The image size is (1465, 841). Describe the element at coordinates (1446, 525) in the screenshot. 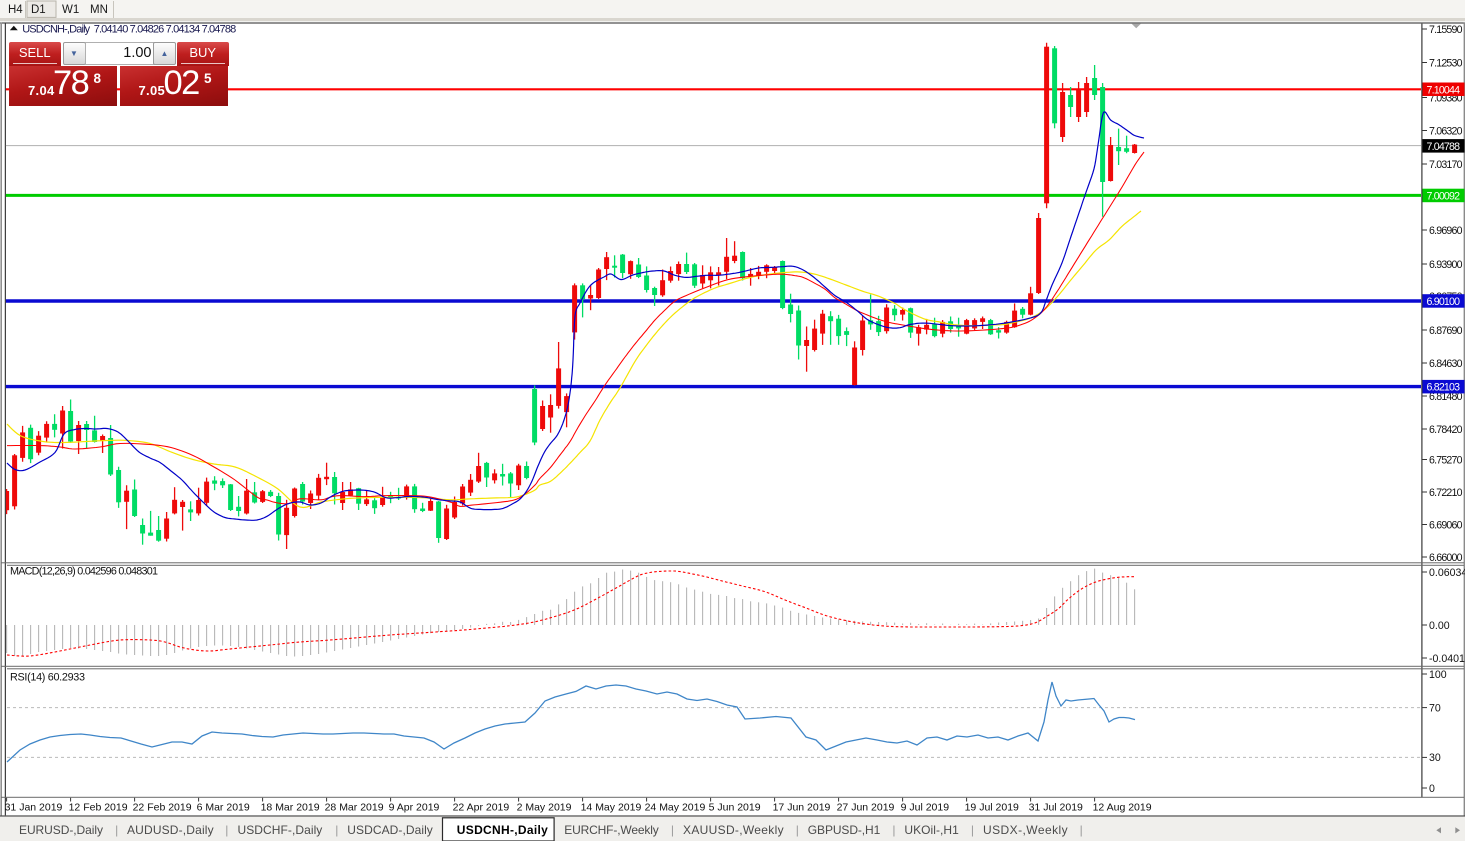

I see `svg-text: 6.69060` at that location.